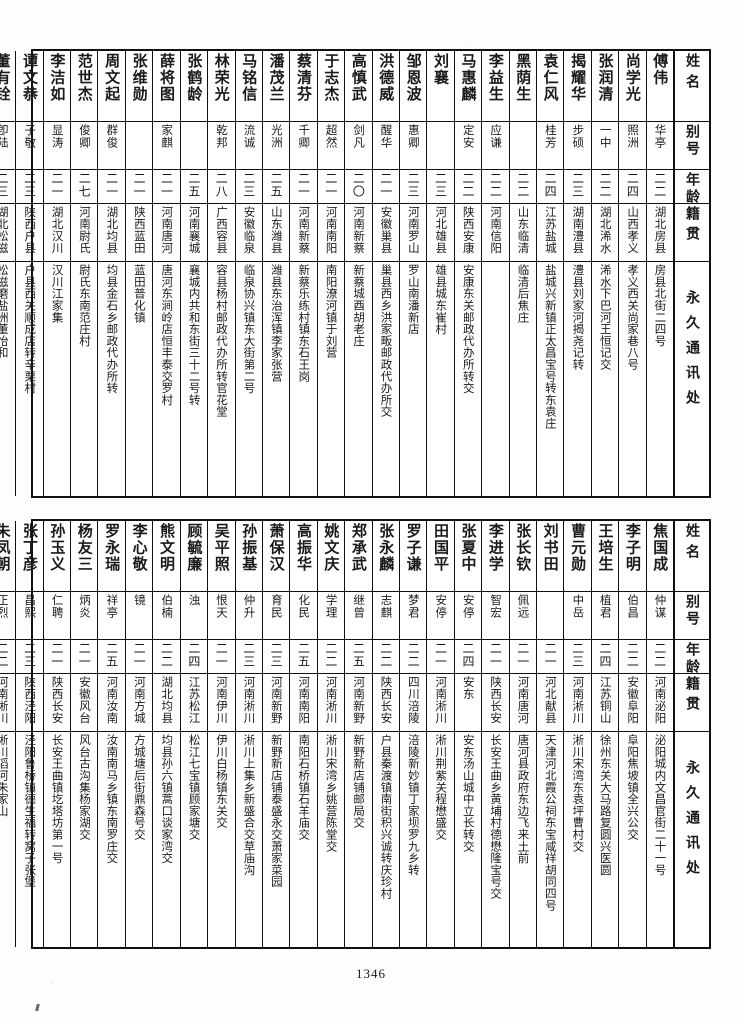 The image size is (742, 1024). Describe the element at coordinates (468, 145) in the screenshot. I see `cell-alias: 定安` at that location.